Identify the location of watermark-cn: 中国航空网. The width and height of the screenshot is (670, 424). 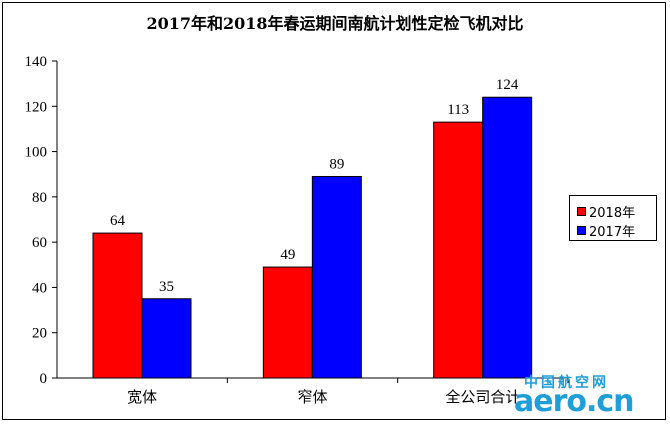
(566, 383).